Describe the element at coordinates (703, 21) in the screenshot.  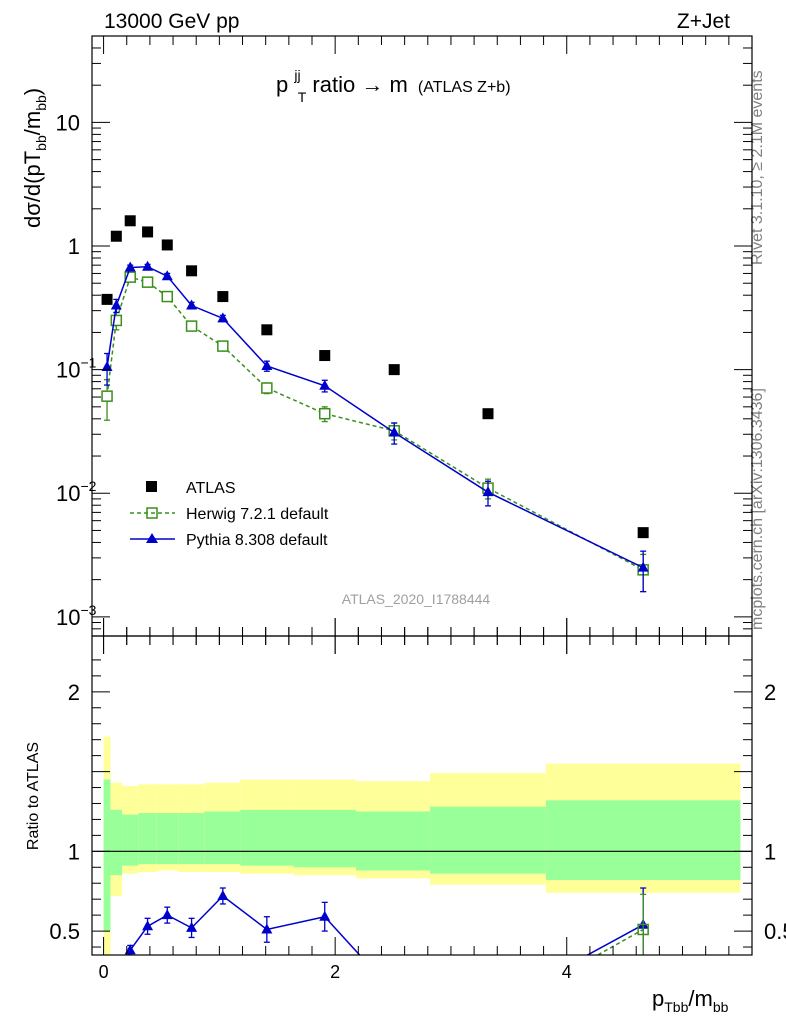
I see `process-label: Z+Jet` at that location.